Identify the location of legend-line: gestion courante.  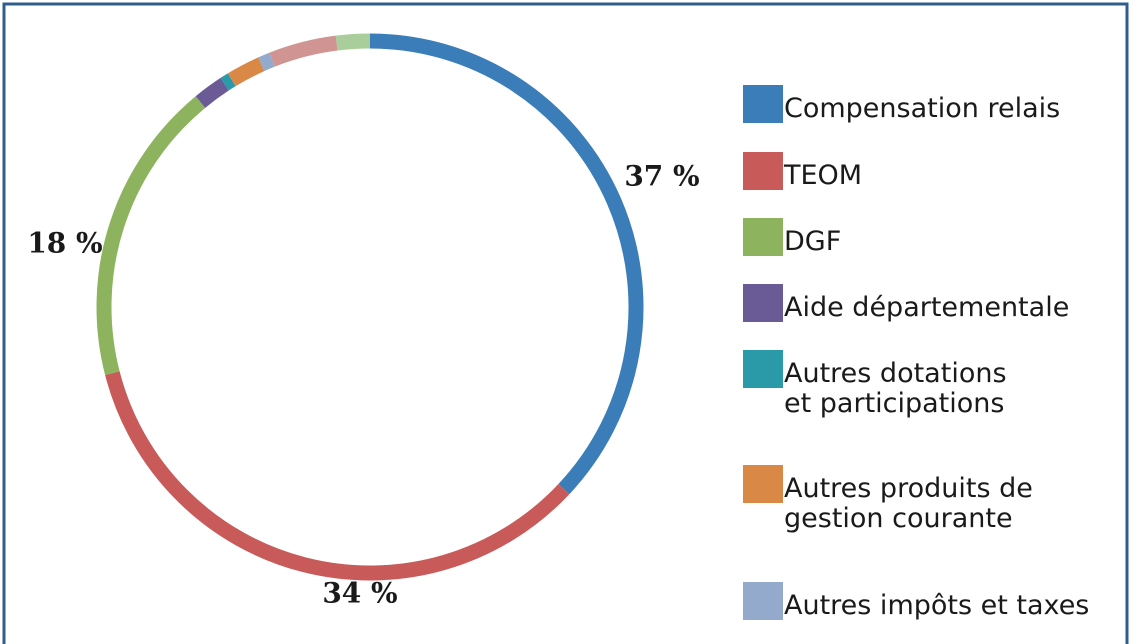
(898, 518).